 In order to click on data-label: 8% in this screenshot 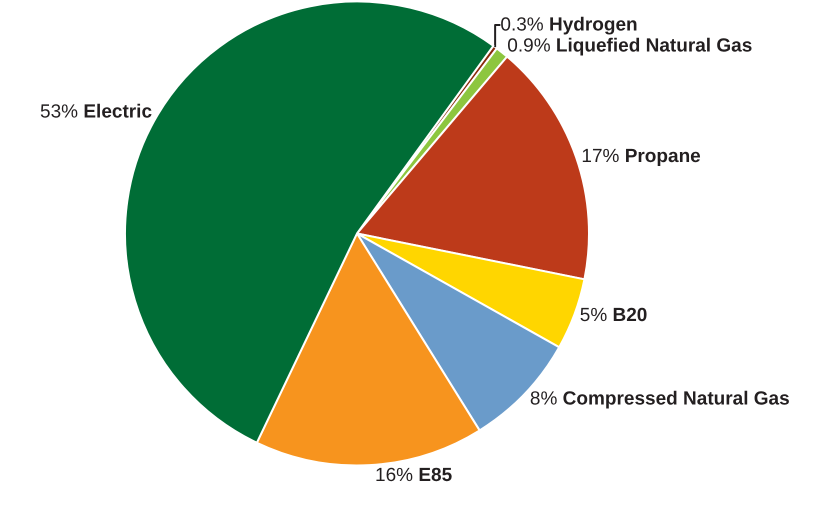, I will do `click(544, 399)`.